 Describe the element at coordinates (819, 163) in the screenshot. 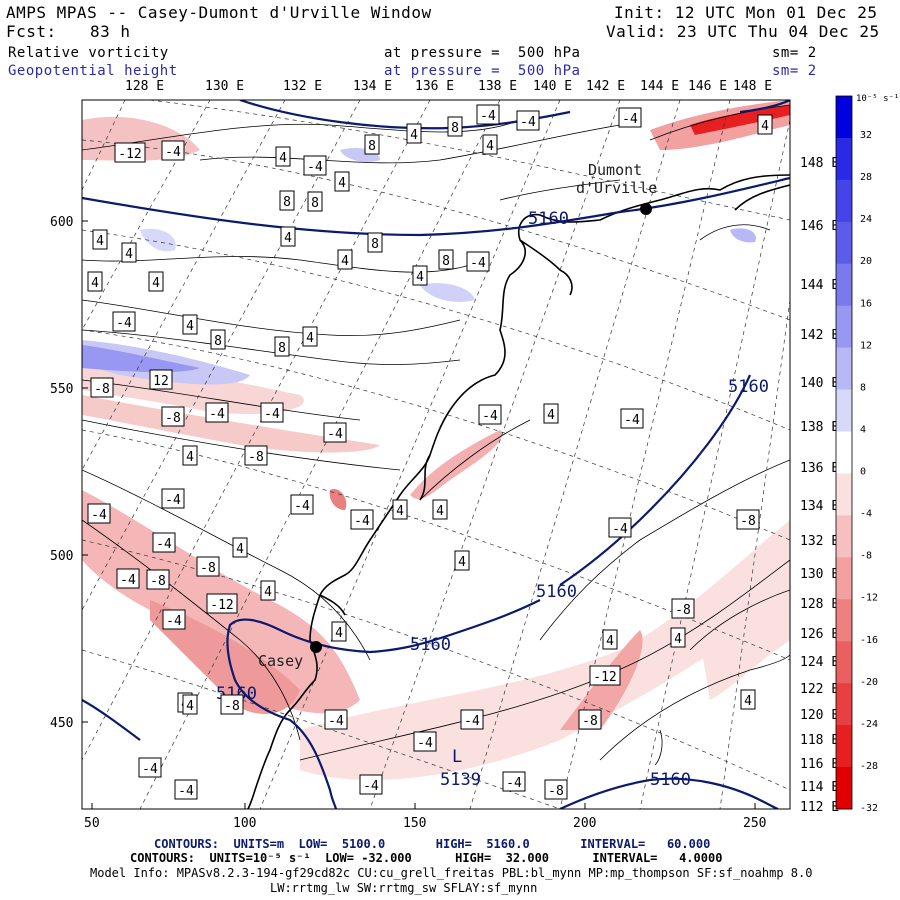

I see `right-longitude-label: 148 E` at that location.